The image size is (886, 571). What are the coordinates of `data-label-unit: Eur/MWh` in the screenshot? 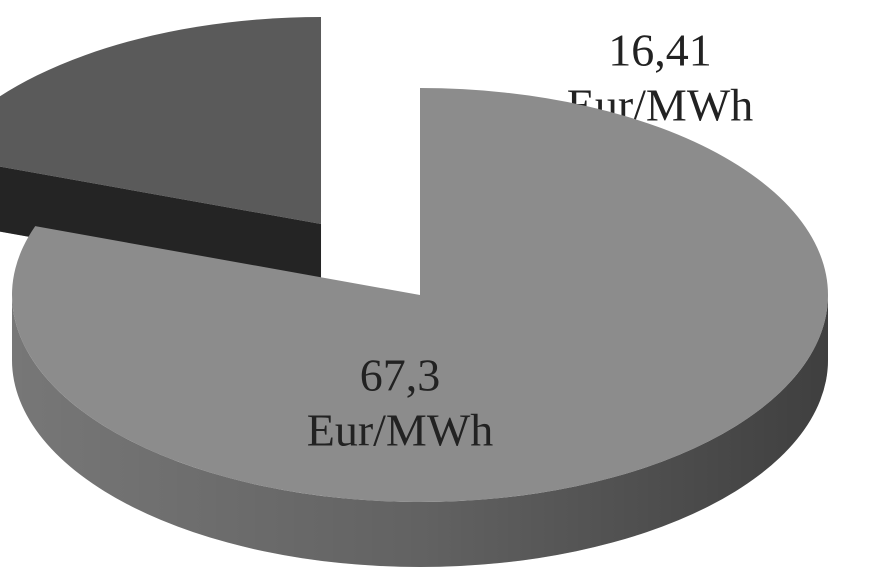 It's located at (400, 430).